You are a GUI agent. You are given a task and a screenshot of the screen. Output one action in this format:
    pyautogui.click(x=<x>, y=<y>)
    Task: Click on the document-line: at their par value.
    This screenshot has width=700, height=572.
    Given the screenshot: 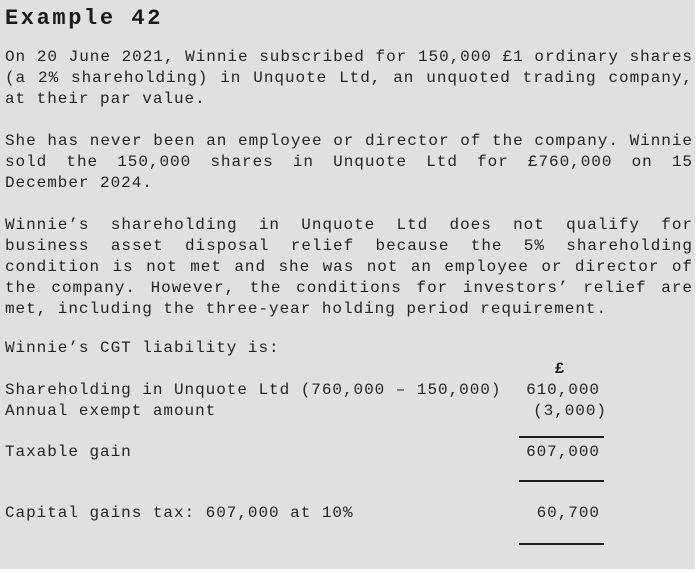 What is the action you would take?
    pyautogui.click(x=105, y=99)
    